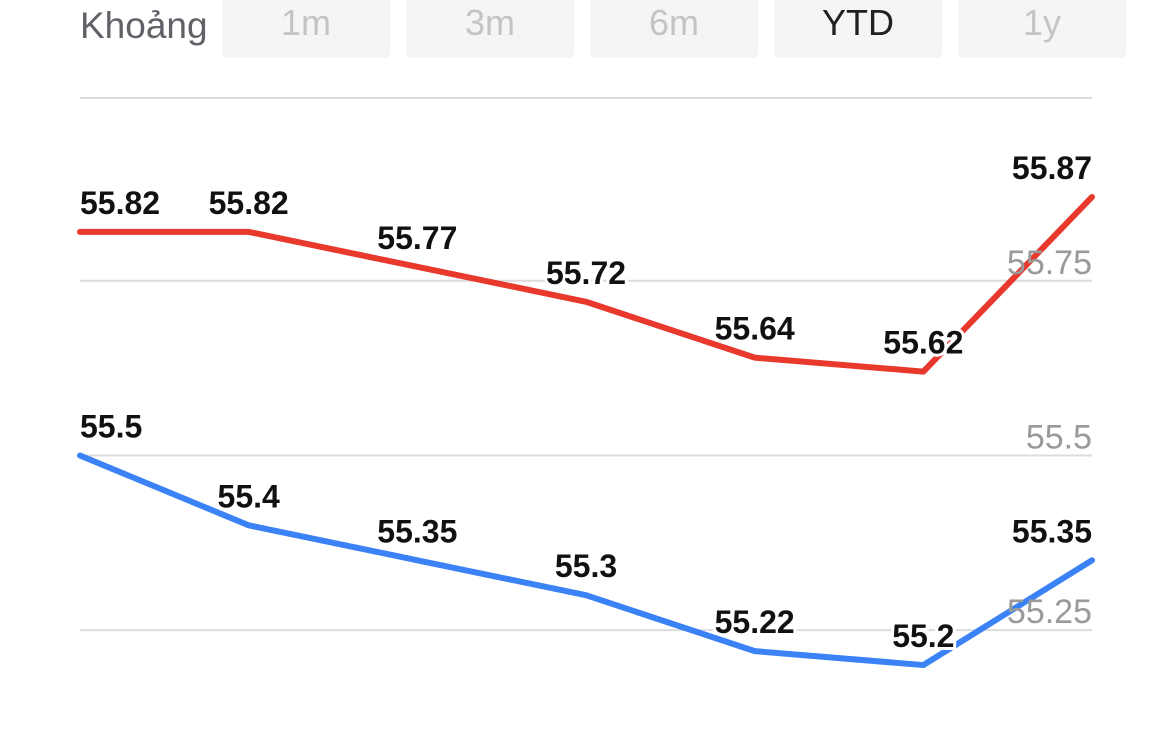 The height and width of the screenshot is (756, 1170). What do you see at coordinates (111, 426) in the screenshot?
I see `data-label: 55.5` at bounding box center [111, 426].